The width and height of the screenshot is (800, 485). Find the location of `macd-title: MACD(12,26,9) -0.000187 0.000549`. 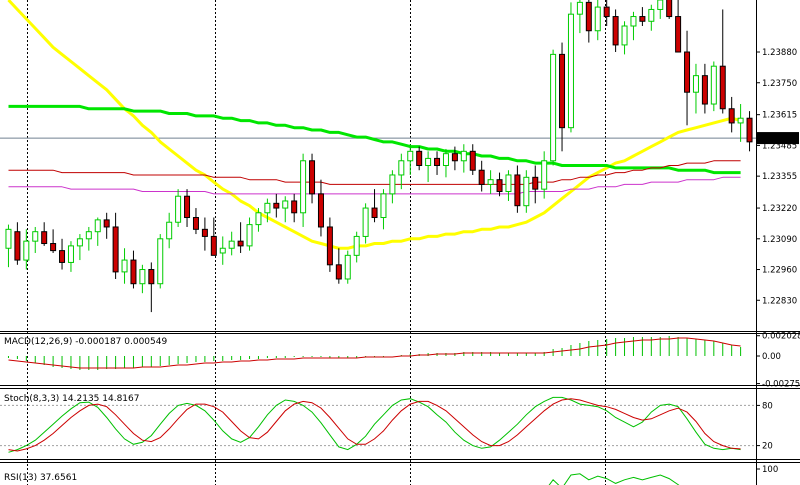

macd-title: MACD(12,26,9) -0.000187 0.000549 is located at coordinates (85, 342).